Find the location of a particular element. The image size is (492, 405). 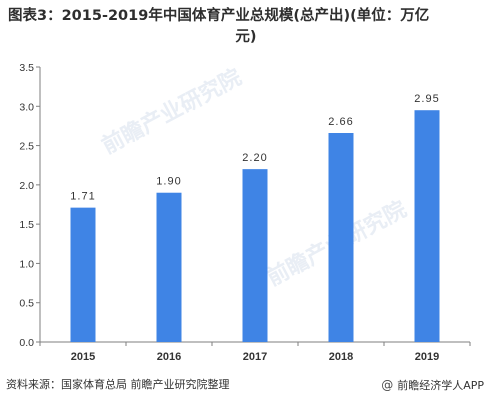

x-tick-label-2016: 2016 is located at coordinates (169, 357).